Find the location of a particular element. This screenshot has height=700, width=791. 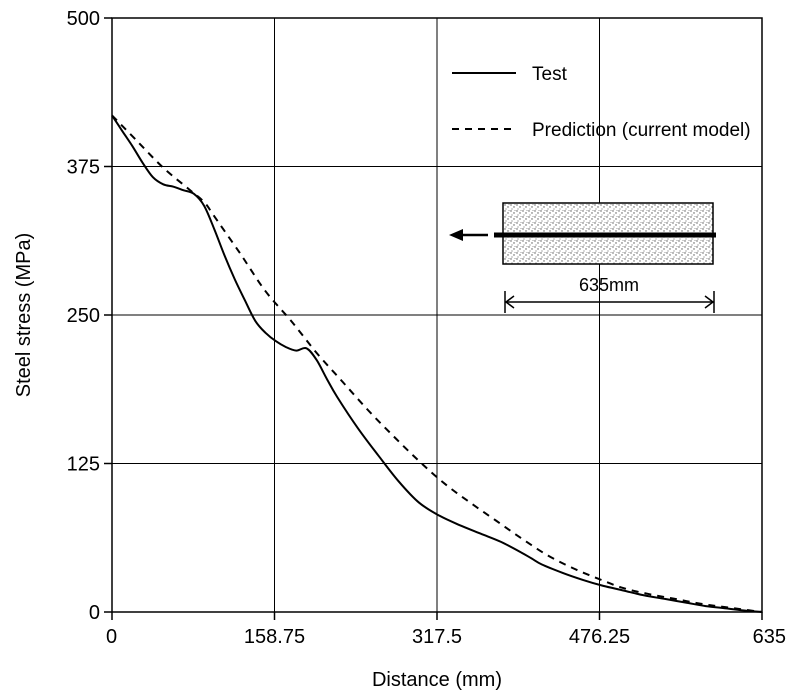

specimen-inset: 635mm is located at coordinates (582, 257).